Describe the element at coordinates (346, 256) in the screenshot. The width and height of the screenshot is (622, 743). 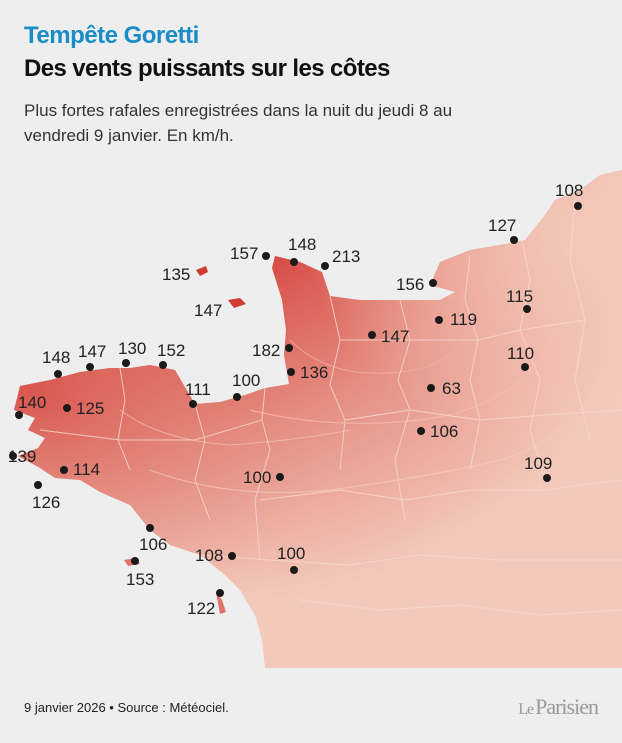
I see `station-label: 213` at that location.